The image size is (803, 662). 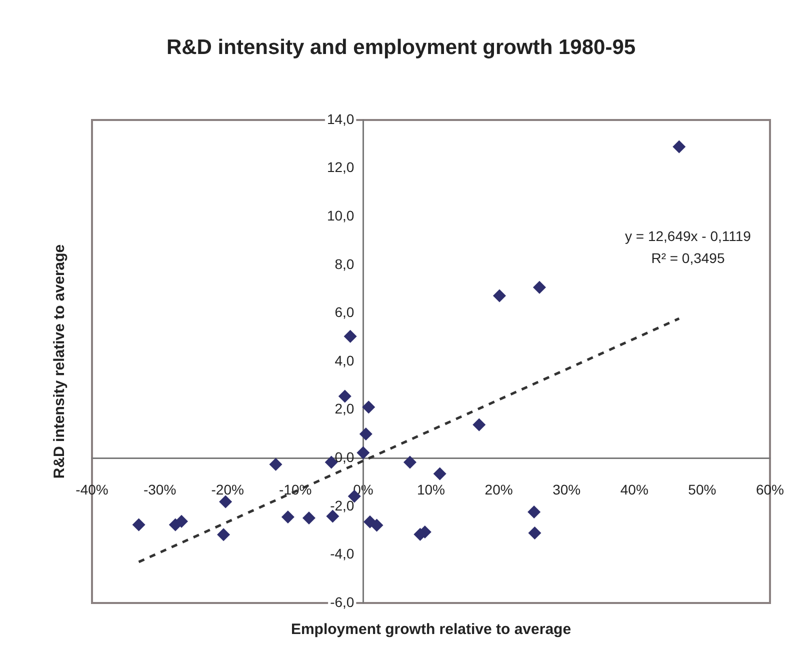 I want to click on chart-title: R&D intensity and employment growth 1980-95, so click(x=401, y=47).